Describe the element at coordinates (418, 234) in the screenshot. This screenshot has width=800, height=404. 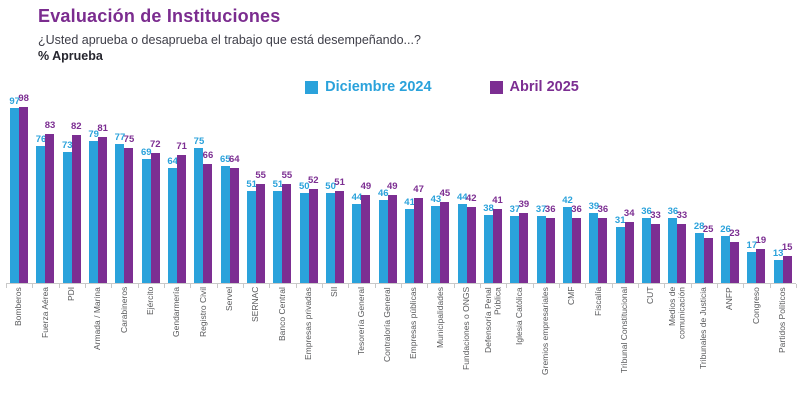
I see `bar-slot: 47` at that location.